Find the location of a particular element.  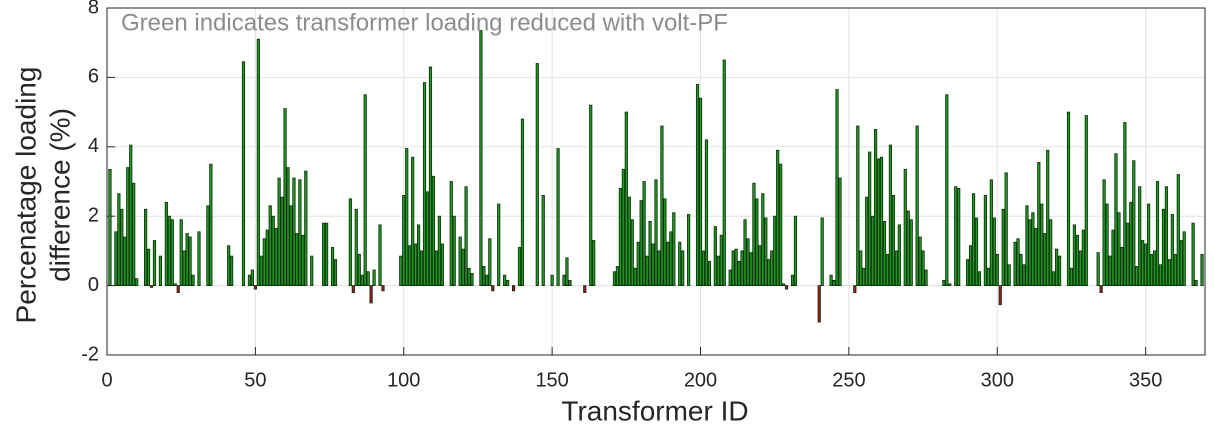

y-tick-label: -2 is located at coordinates (90, 354).